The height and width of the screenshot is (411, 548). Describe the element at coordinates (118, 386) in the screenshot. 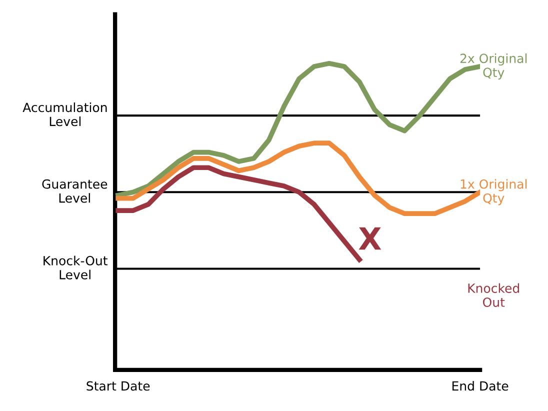

I see `x-tick-label: Start Date` at that location.